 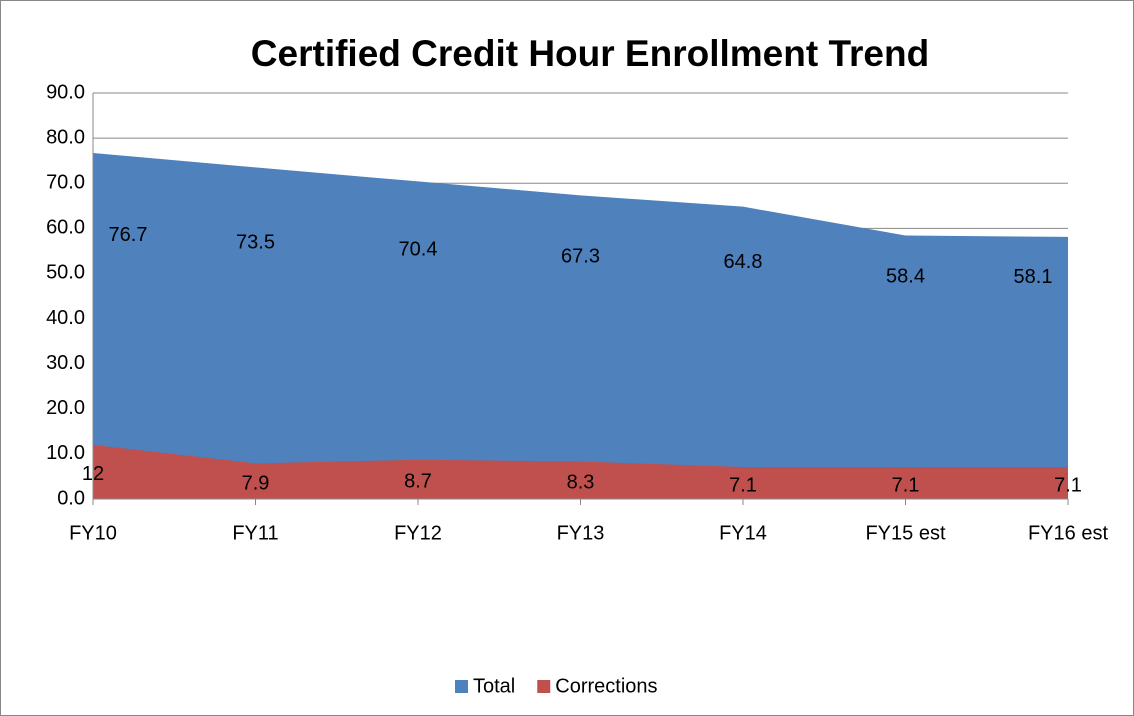 I want to click on y-tick-label: 50.0, so click(x=65, y=273).